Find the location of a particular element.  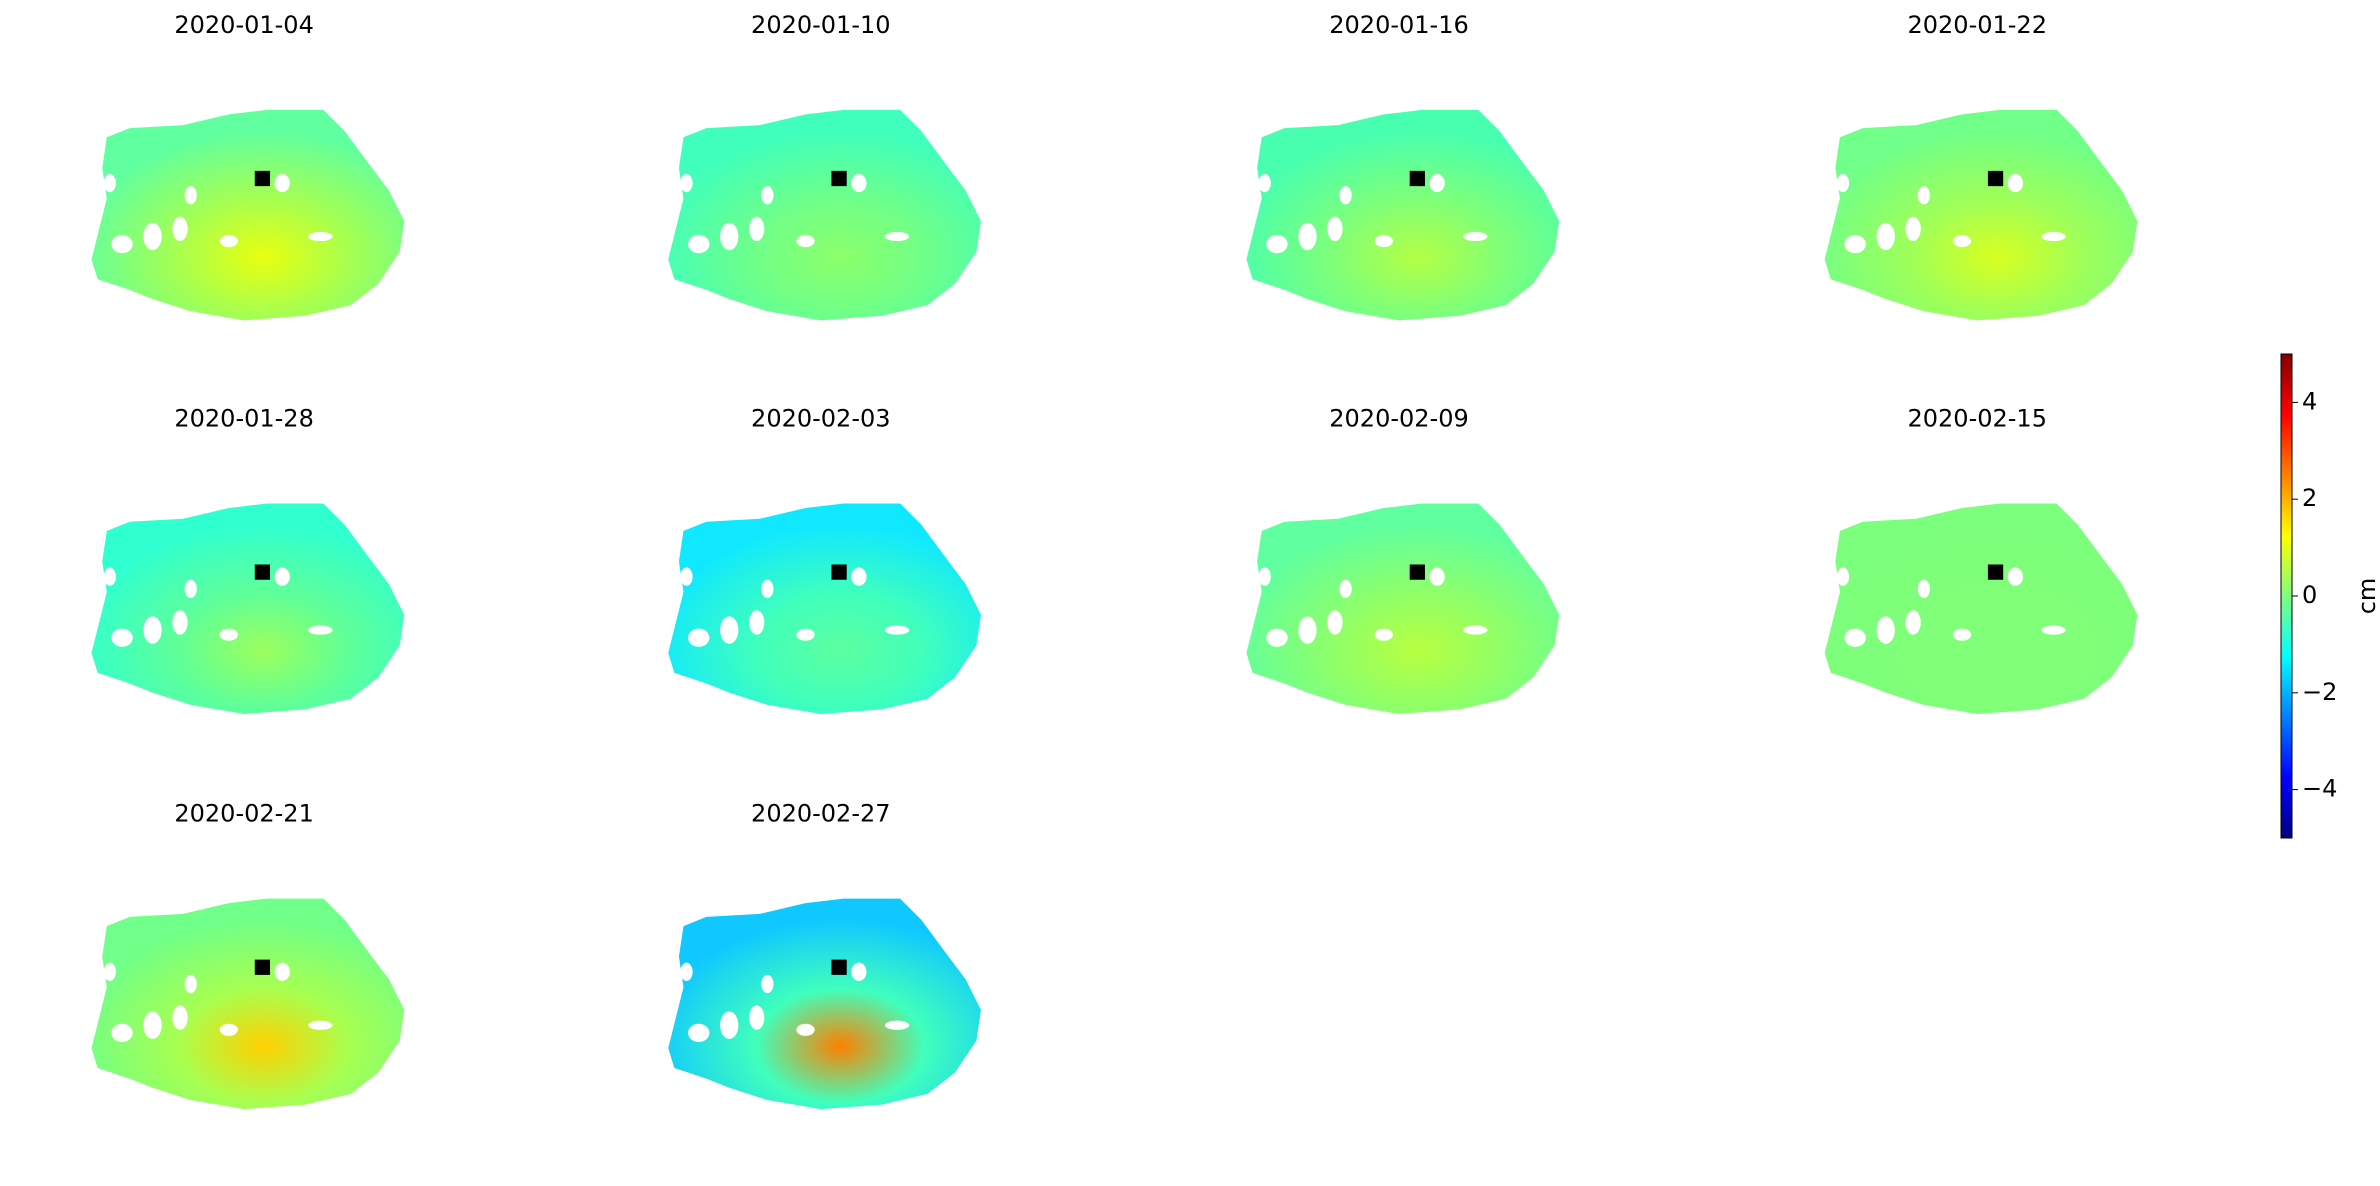

panel-title: 2020-01-16 is located at coordinates (1398, 25).